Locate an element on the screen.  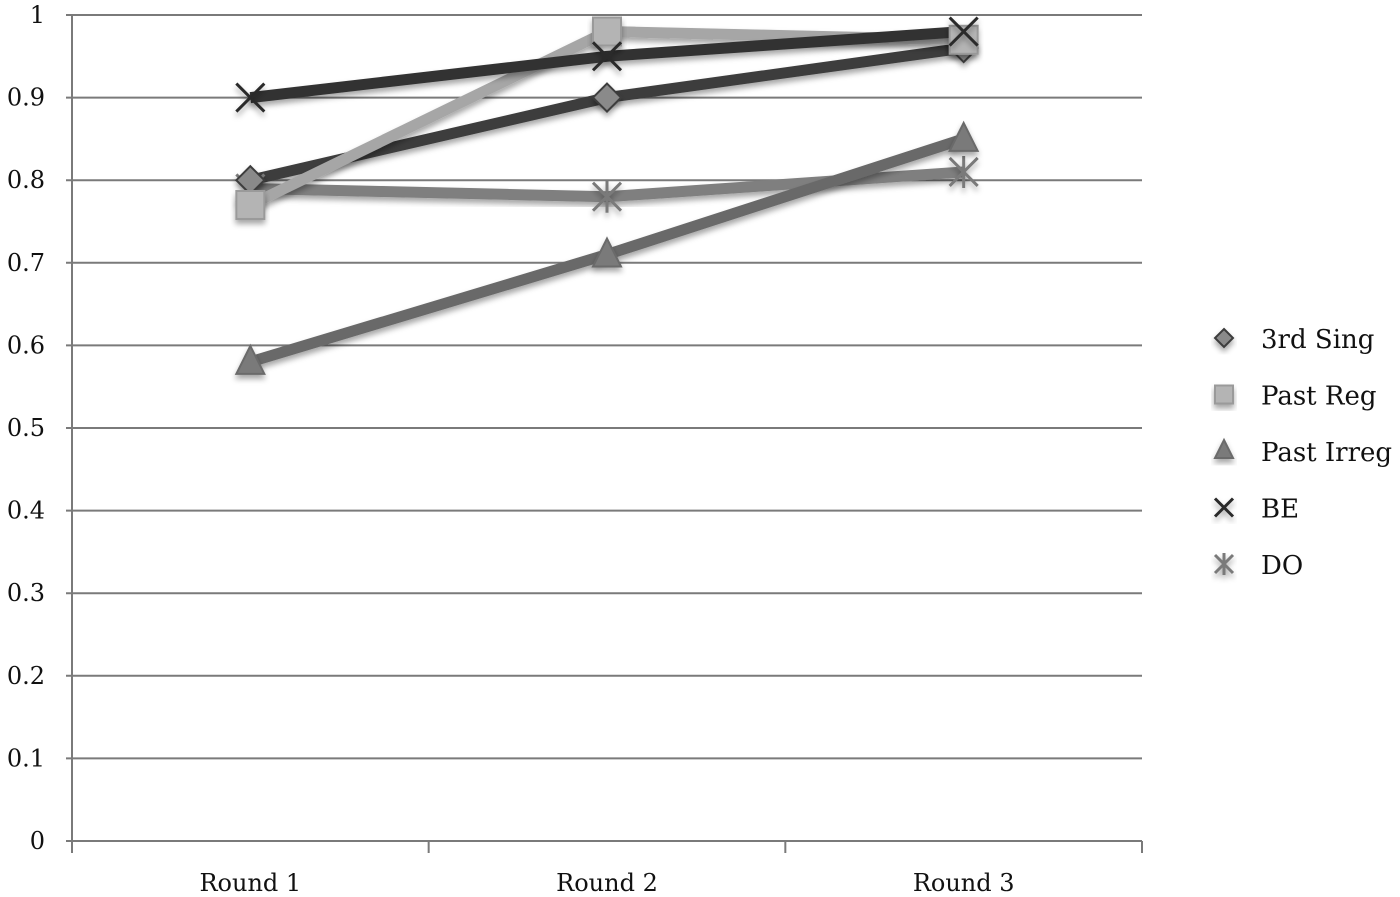
y-tick-label: 0.2 is located at coordinates (26, 676).